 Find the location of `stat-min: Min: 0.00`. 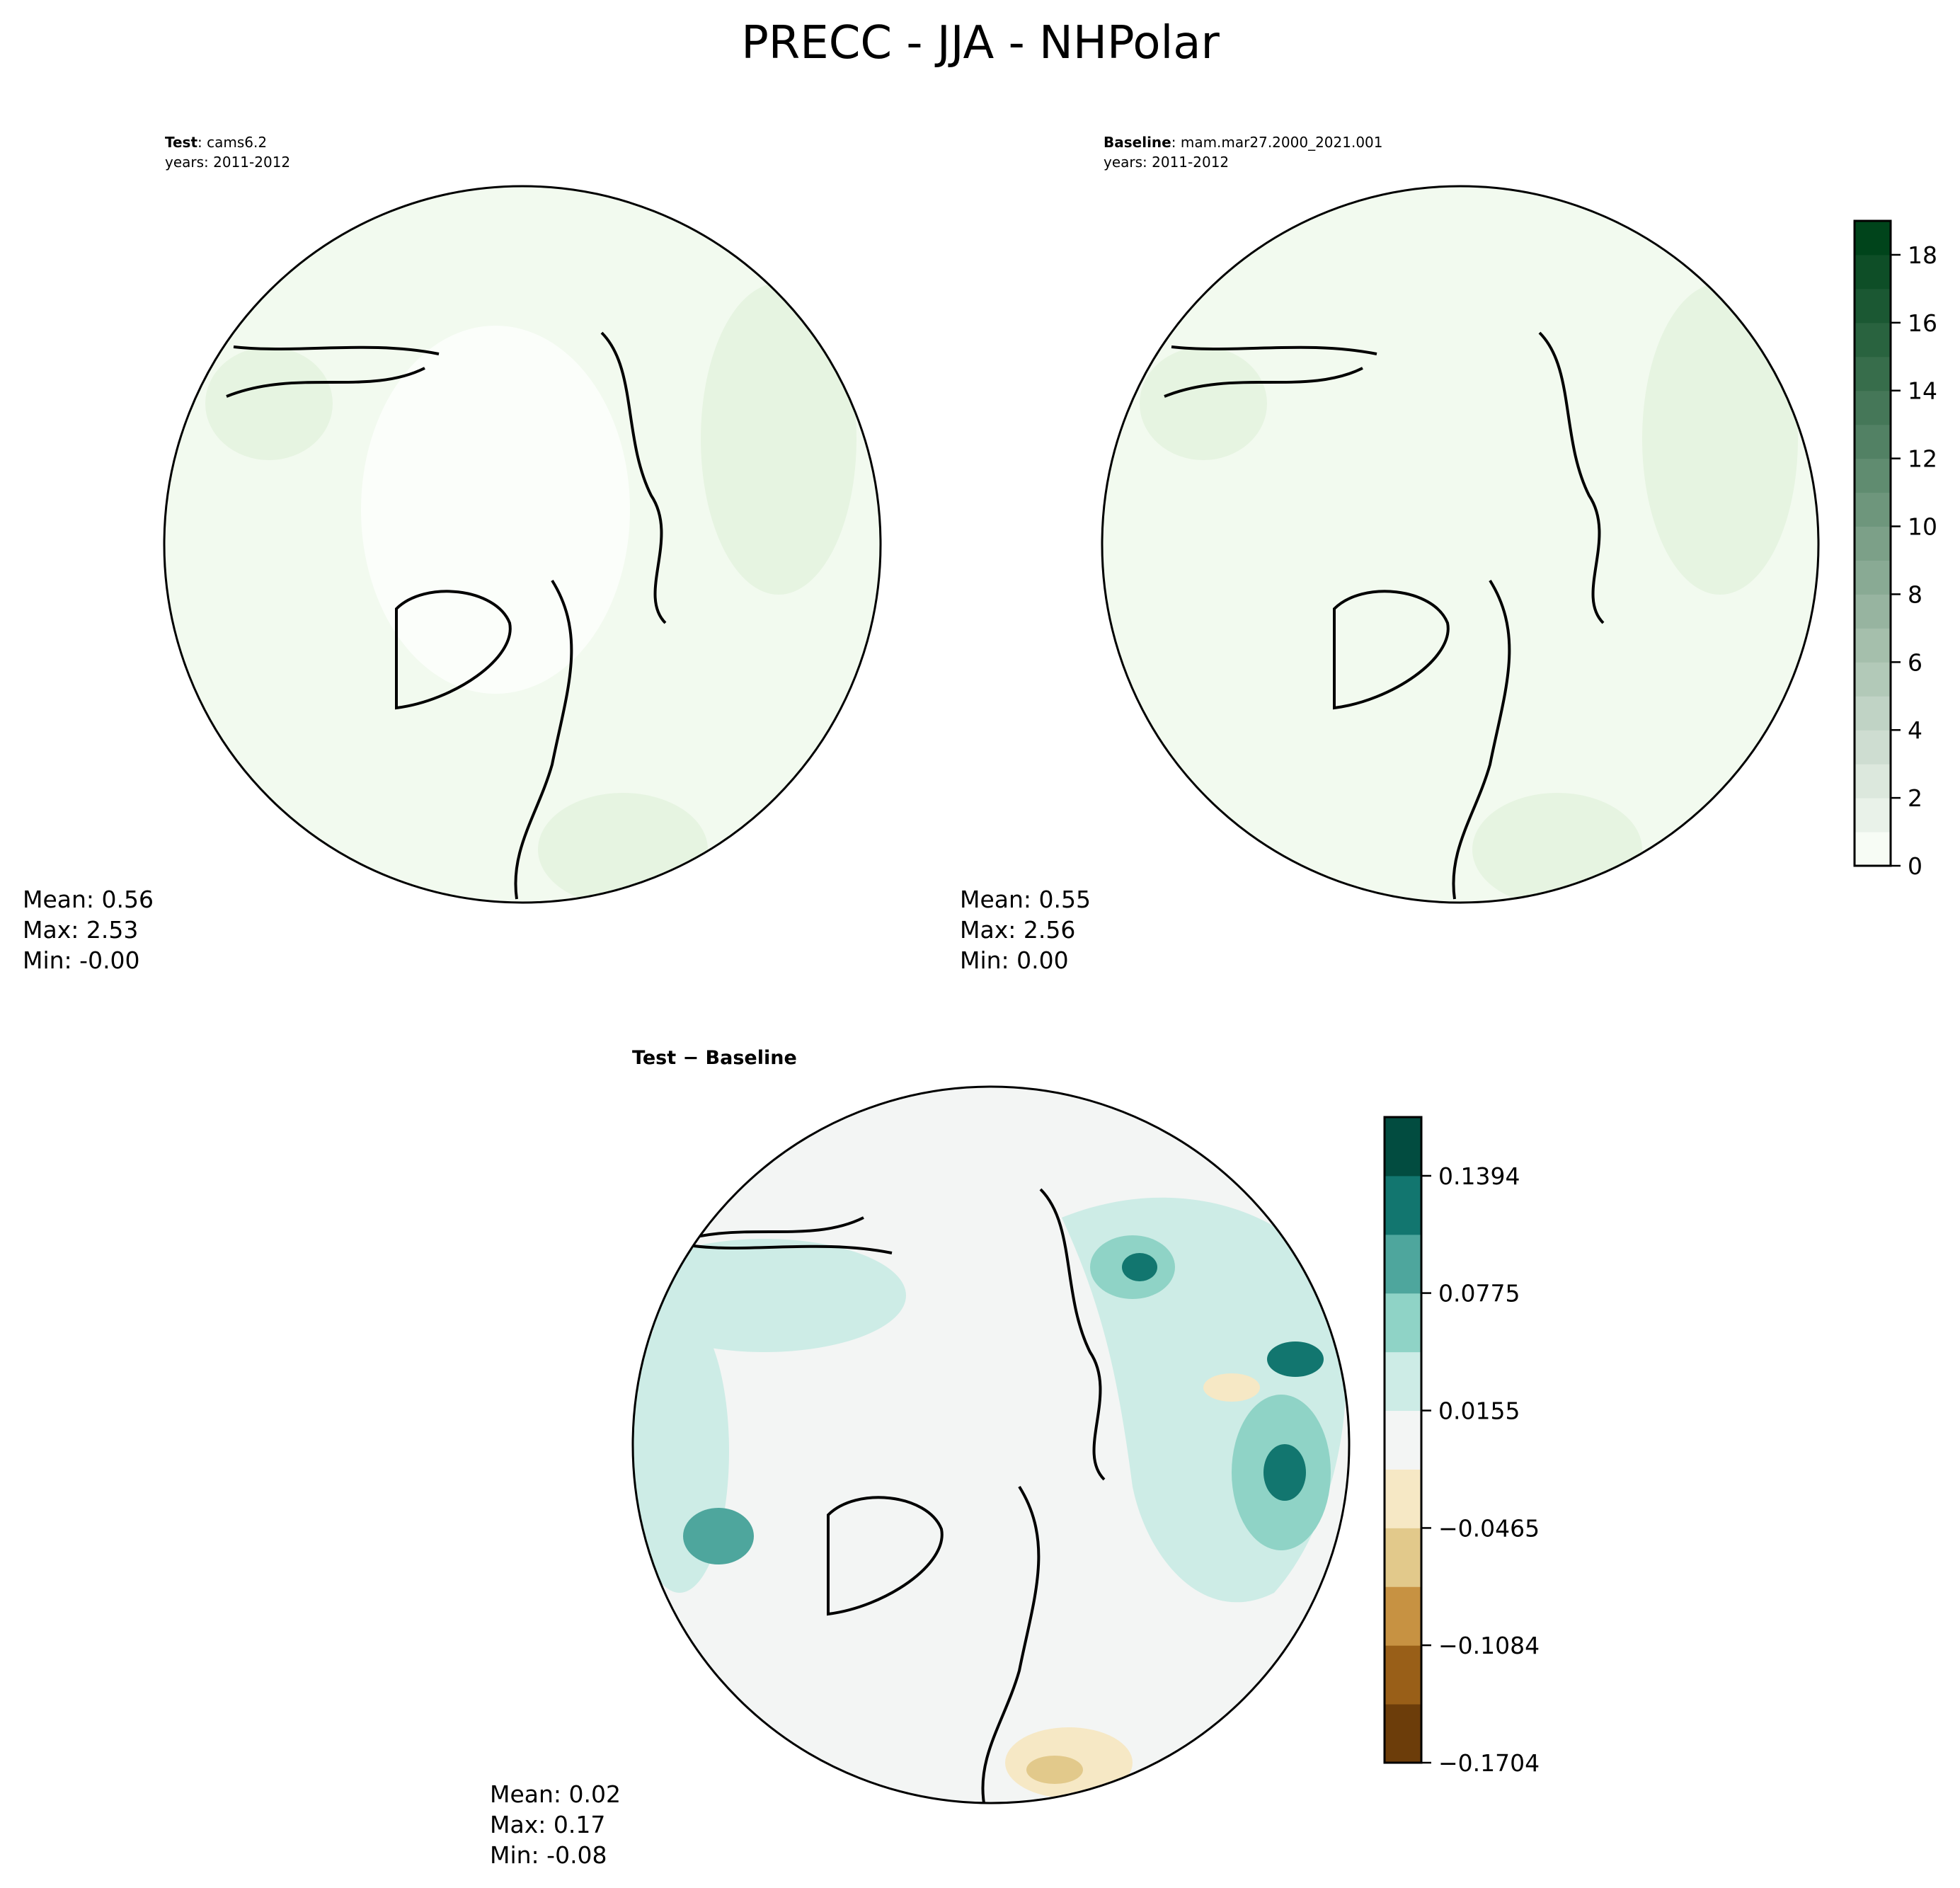

stat-min: Min: 0.00 is located at coordinates (1014, 960).